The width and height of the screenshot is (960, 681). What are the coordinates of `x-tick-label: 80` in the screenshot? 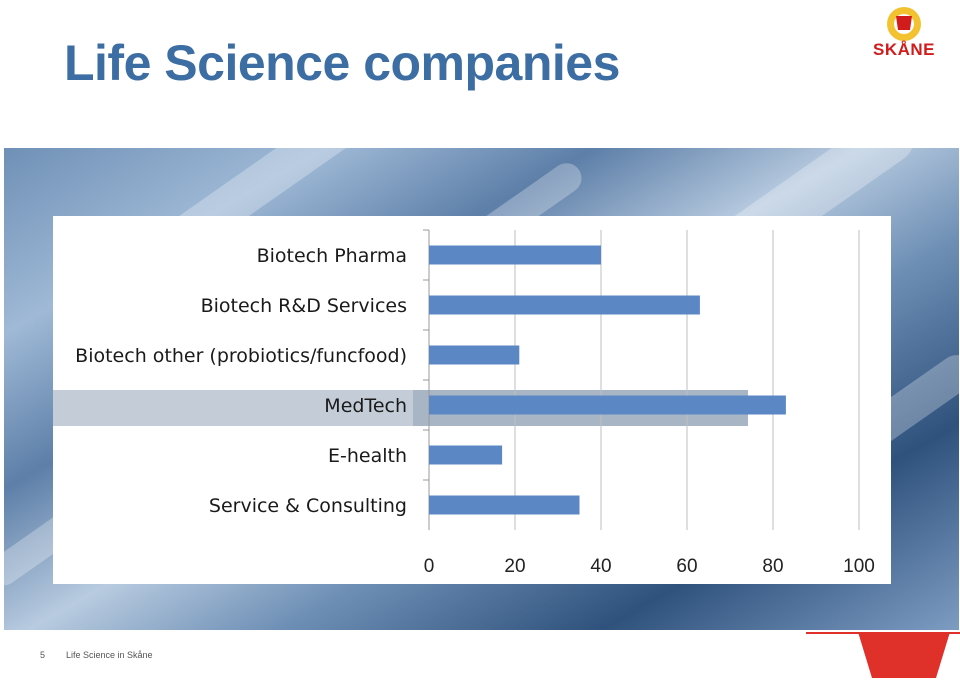 It's located at (772, 566).